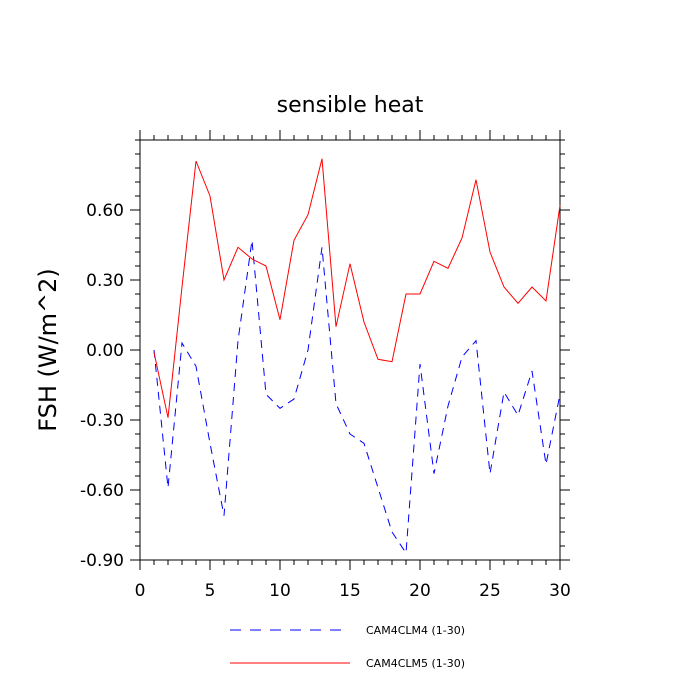 The image size is (700, 700). Describe the element at coordinates (280, 591) in the screenshot. I see `x-tick-label: 10` at that location.